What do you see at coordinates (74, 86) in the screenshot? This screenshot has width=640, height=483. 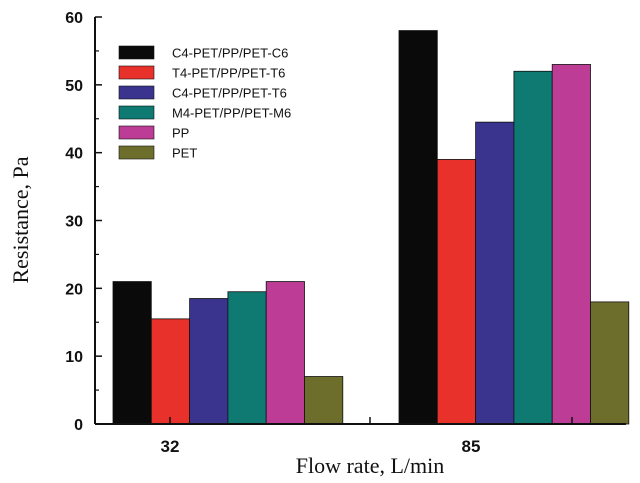 I see `y-tick-label: 50` at bounding box center [74, 86].